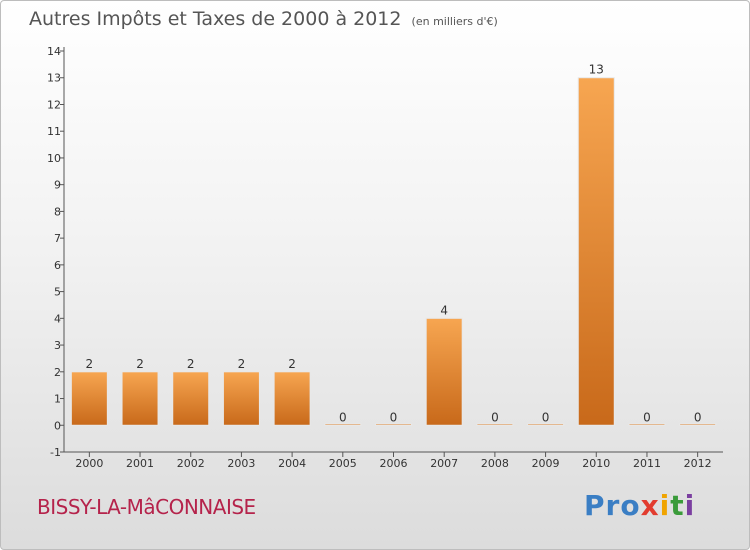 The height and width of the screenshot is (550, 750). I want to click on logo-part: x, so click(650, 505).